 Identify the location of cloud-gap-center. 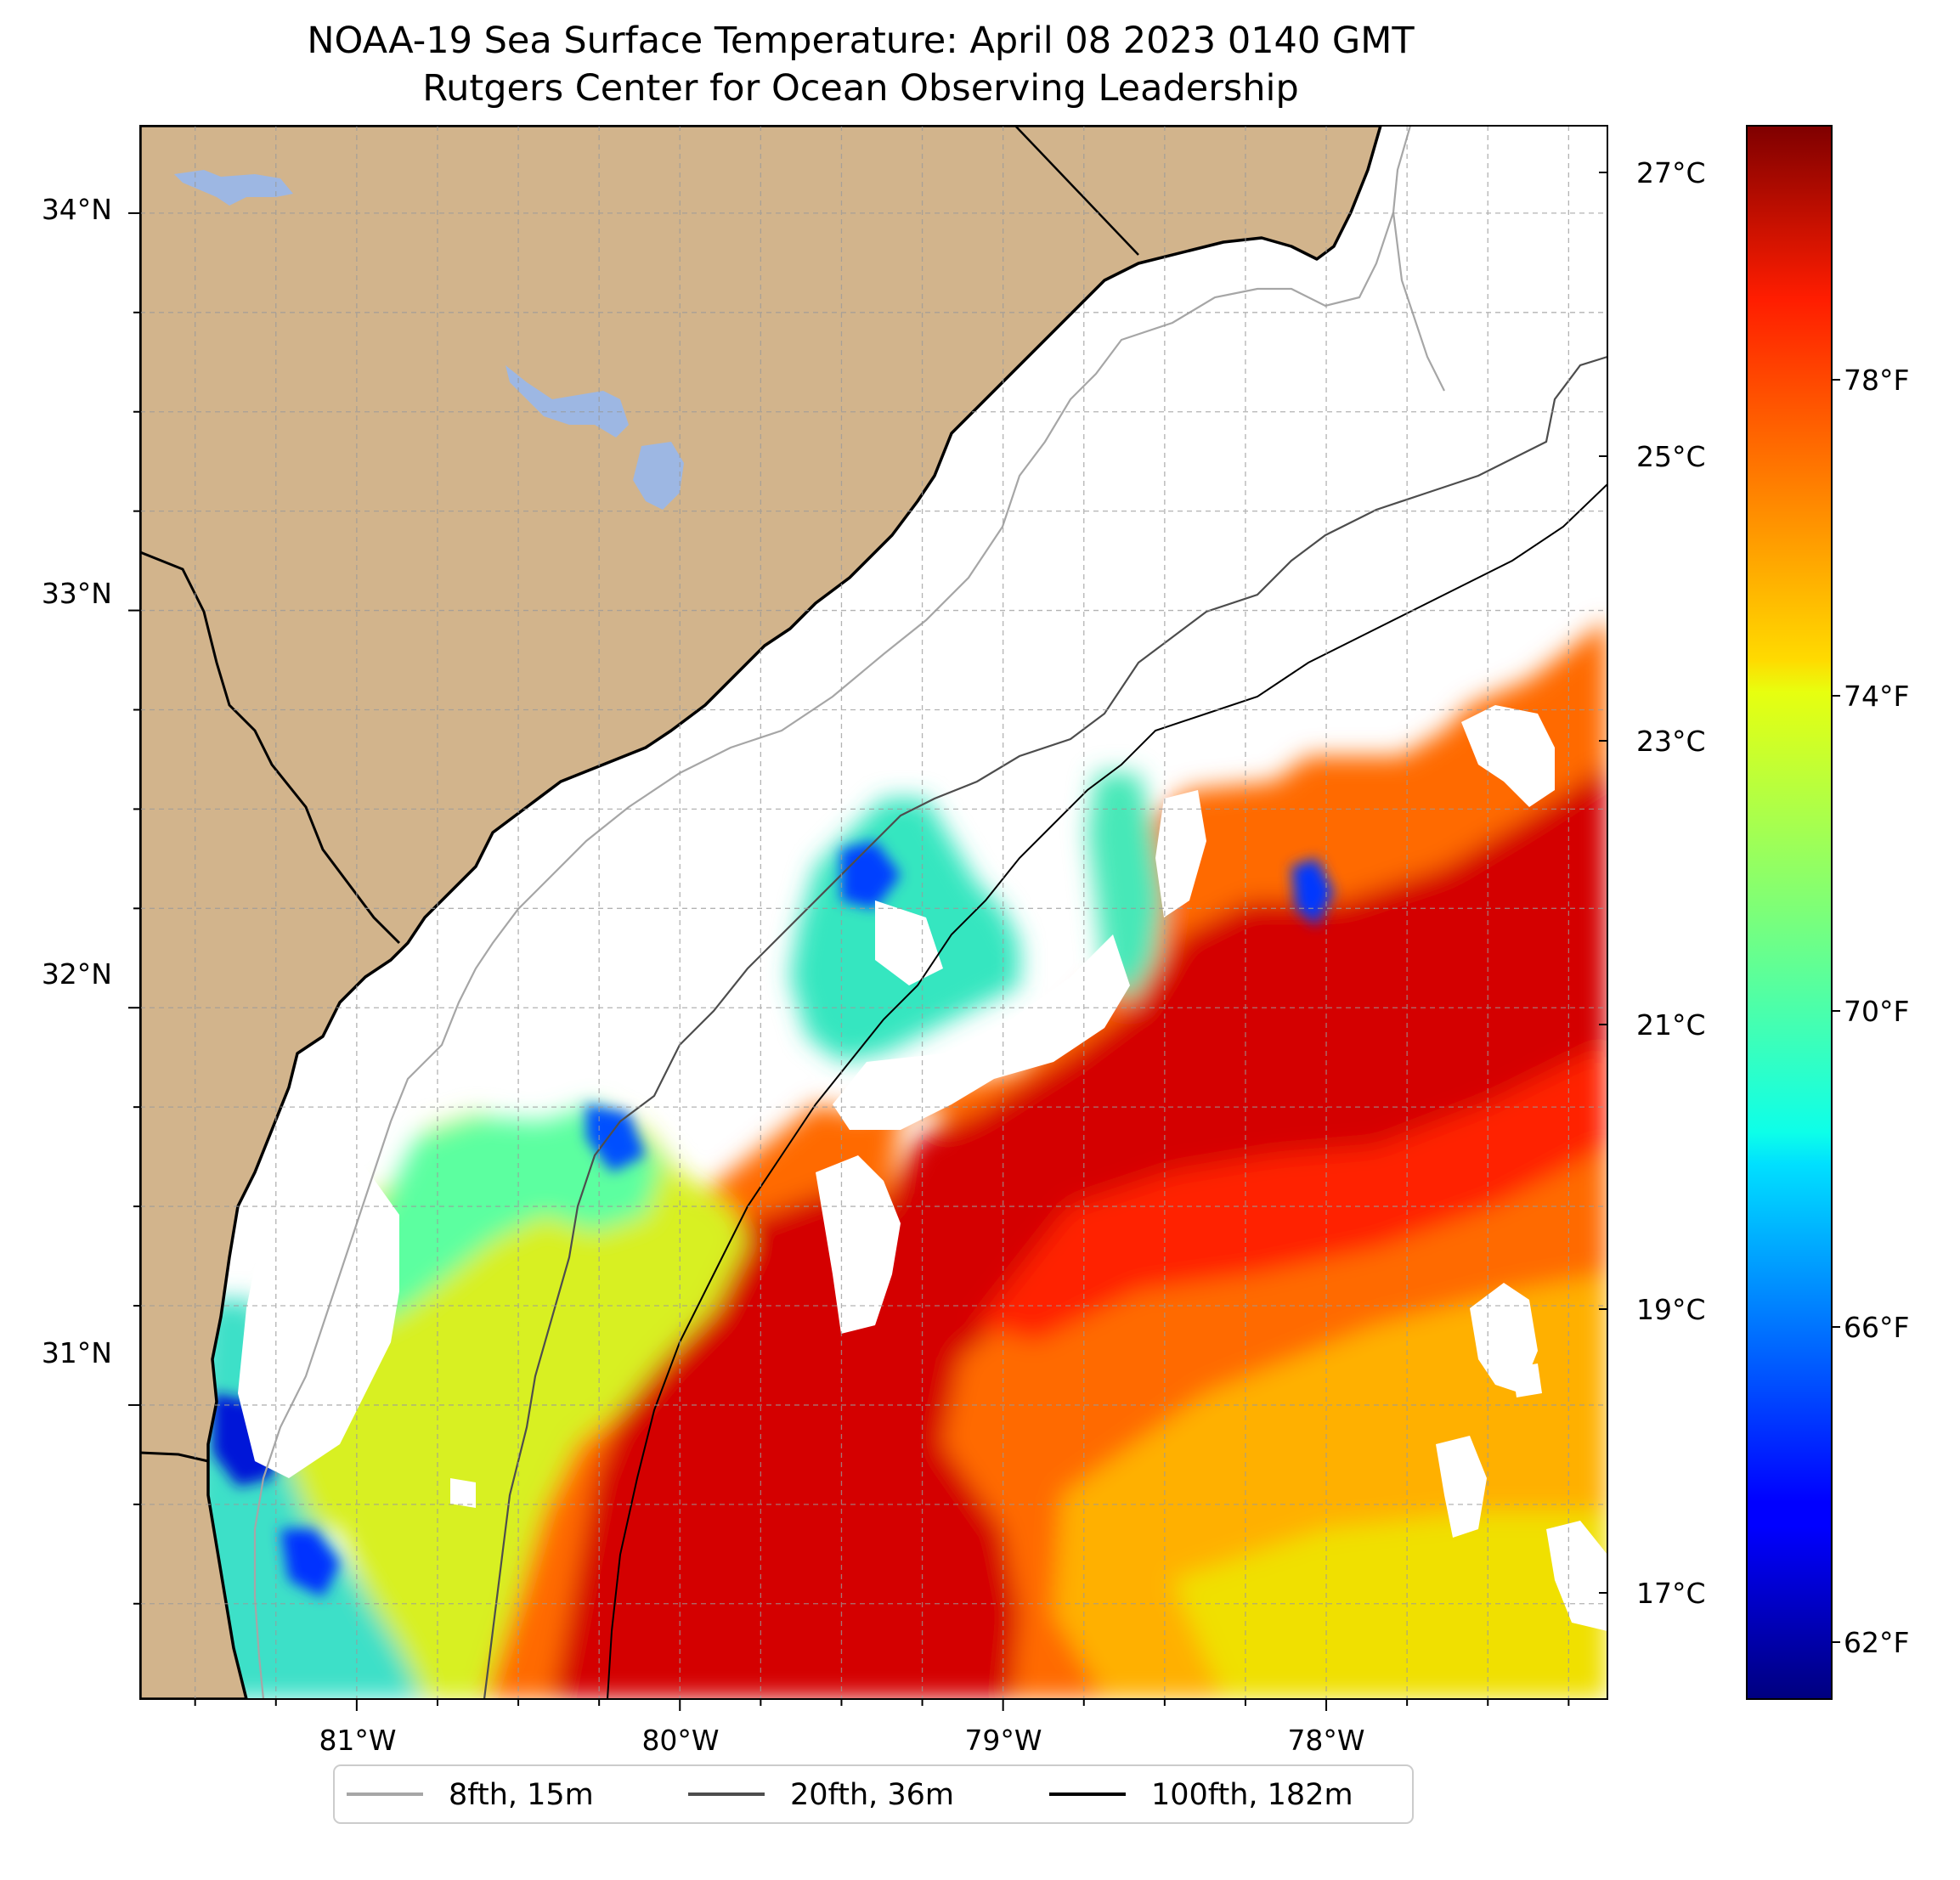
(982, 1032).